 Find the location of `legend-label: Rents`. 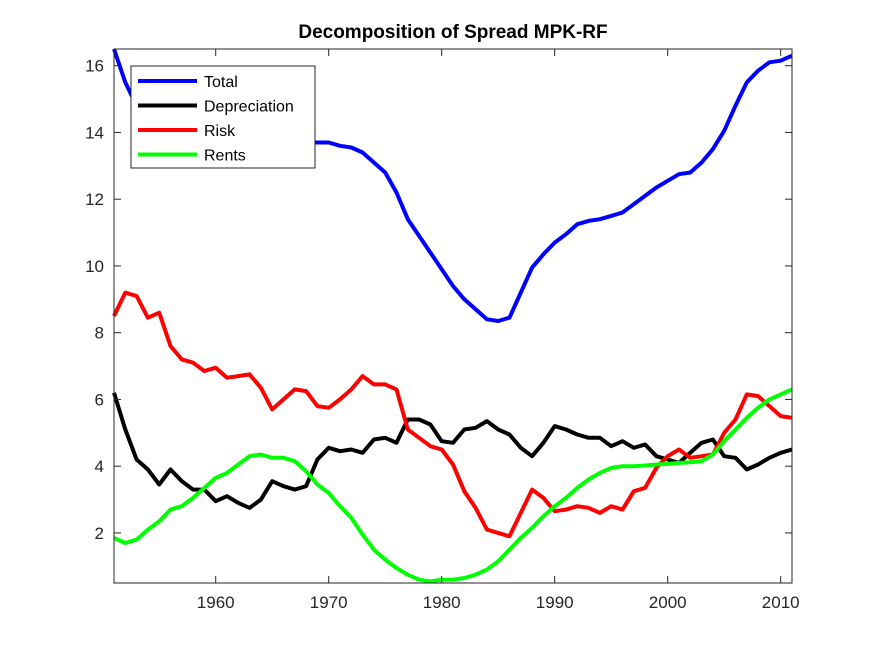

legend-label: Rents is located at coordinates (225, 156).